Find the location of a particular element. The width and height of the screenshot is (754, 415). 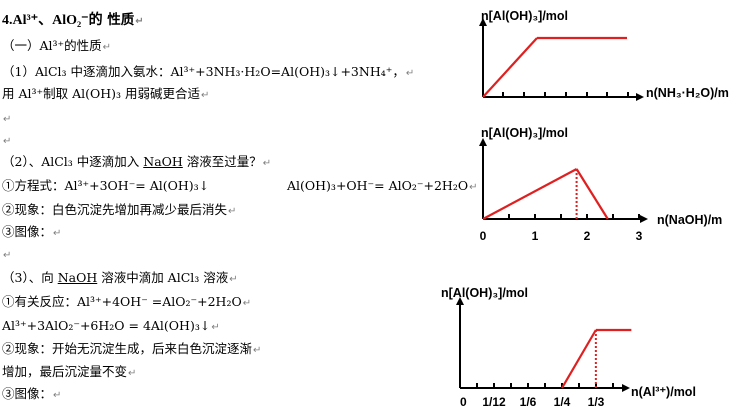

graph-label-1: ③图像：↵ is located at coordinates (31, 233).